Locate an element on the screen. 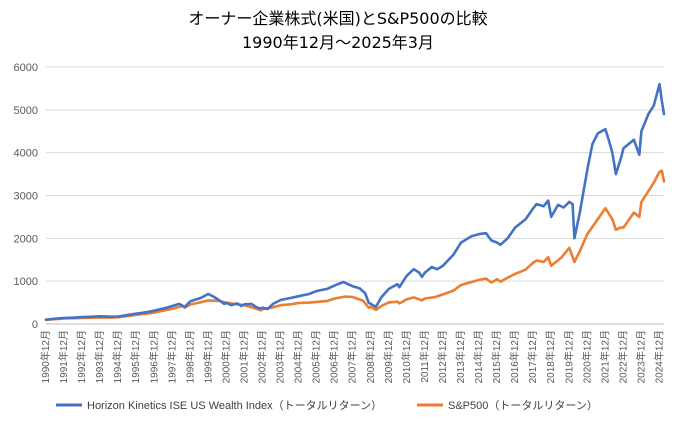 This screenshot has height=423, width=676. y-axis-tick-labels: 0 1000 2000 3000 4000 5000 6000 is located at coordinates (26, 196).